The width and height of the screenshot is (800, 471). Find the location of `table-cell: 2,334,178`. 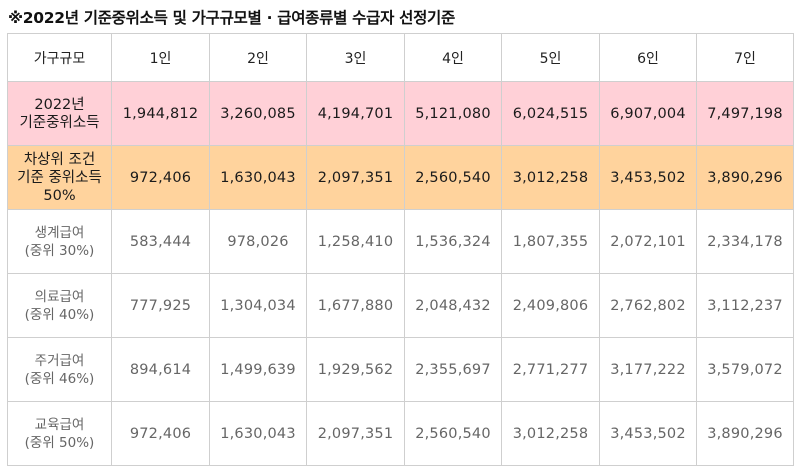

table-cell: 2,334,178 is located at coordinates (745, 241).